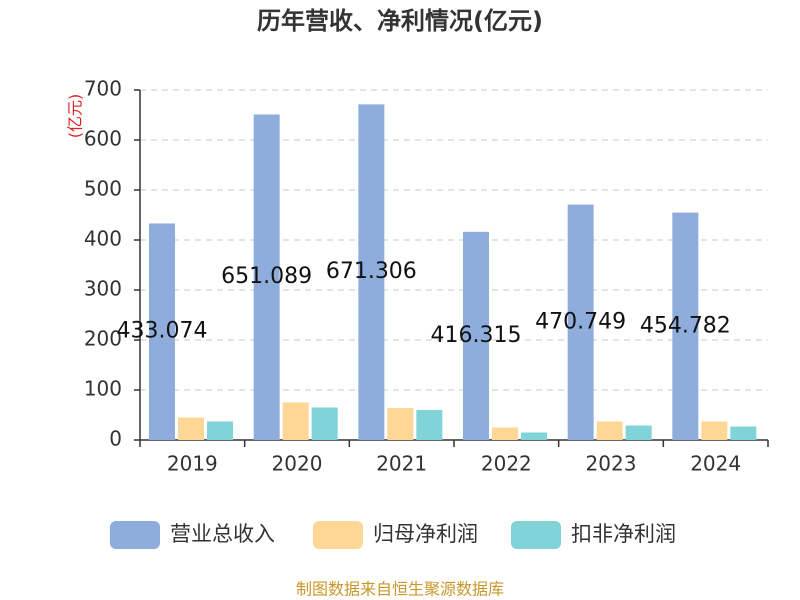 This screenshot has width=800, height=600. What do you see at coordinates (103, 189) in the screenshot?
I see `y-tick-label: 500` at bounding box center [103, 189].